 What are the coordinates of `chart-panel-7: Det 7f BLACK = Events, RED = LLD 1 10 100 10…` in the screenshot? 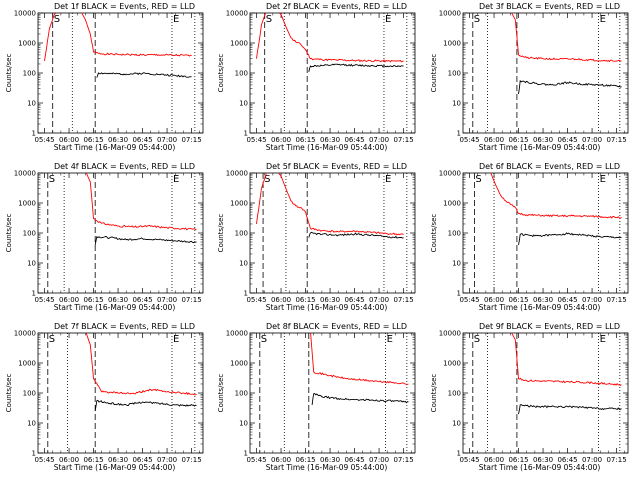 It's located at (104, 397).